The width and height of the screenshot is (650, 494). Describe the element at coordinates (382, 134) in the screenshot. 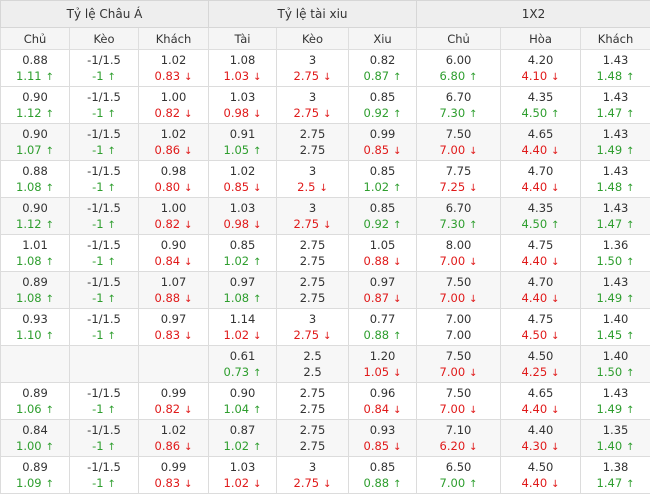

I see `opening-odds: 0.99` at that location.